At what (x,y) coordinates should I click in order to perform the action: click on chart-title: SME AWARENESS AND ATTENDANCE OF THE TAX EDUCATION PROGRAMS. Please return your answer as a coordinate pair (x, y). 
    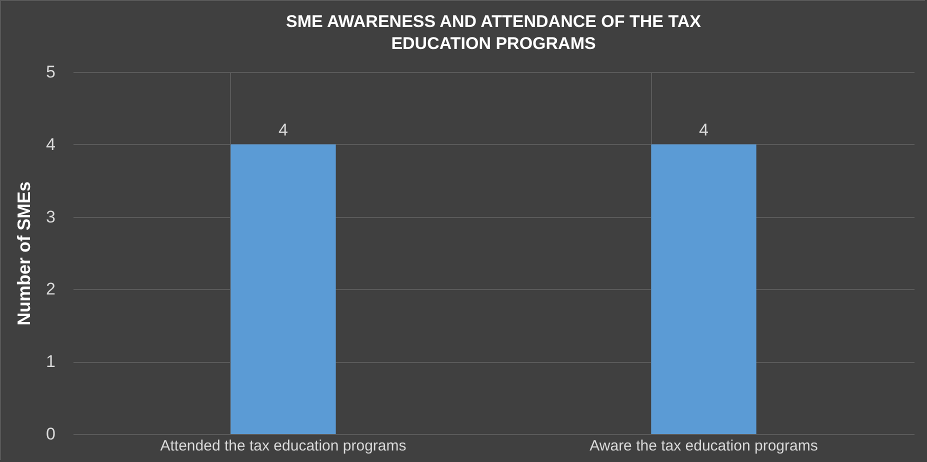
    Looking at the image, I should click on (494, 32).